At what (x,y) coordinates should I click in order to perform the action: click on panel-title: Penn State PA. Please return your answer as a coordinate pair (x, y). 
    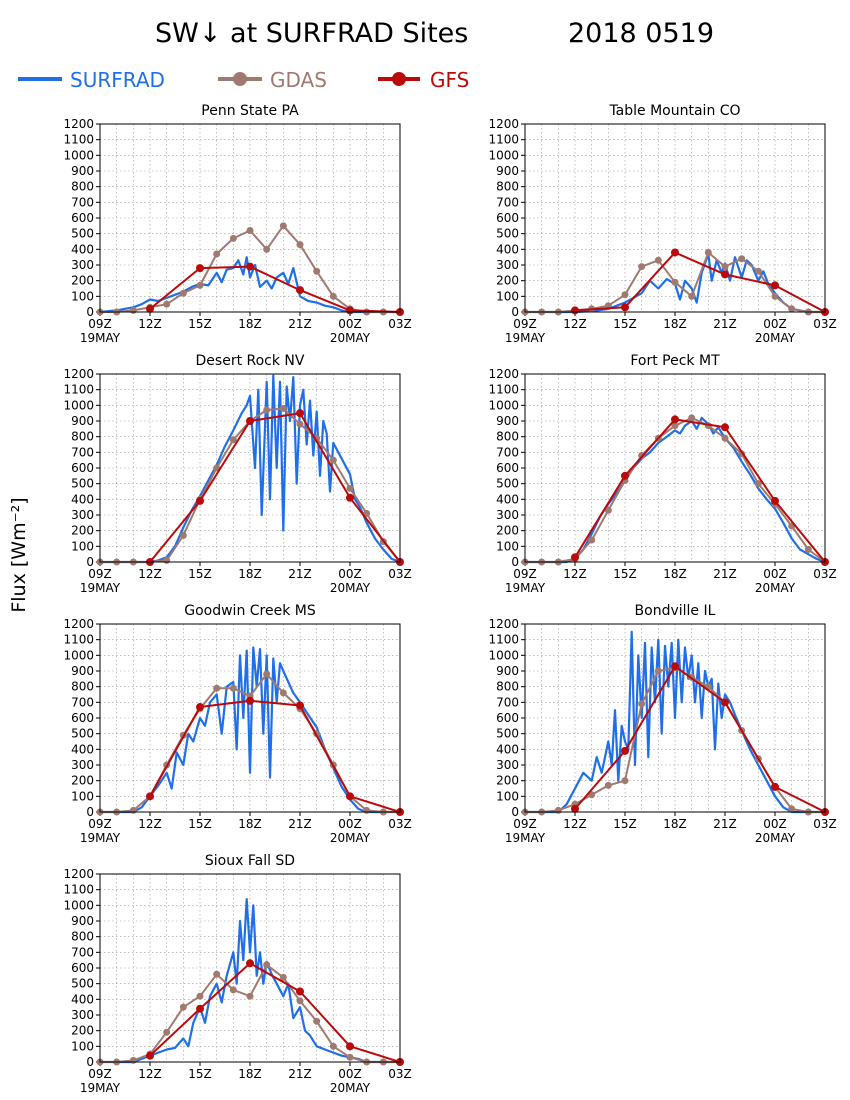
    Looking at the image, I should click on (250, 111).